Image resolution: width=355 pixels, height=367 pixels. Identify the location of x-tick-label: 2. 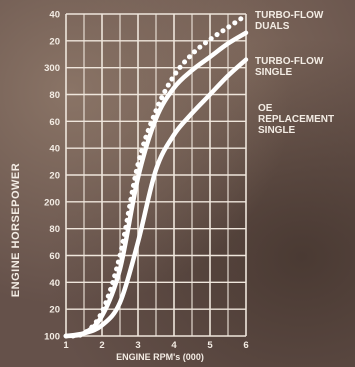
(101, 345).